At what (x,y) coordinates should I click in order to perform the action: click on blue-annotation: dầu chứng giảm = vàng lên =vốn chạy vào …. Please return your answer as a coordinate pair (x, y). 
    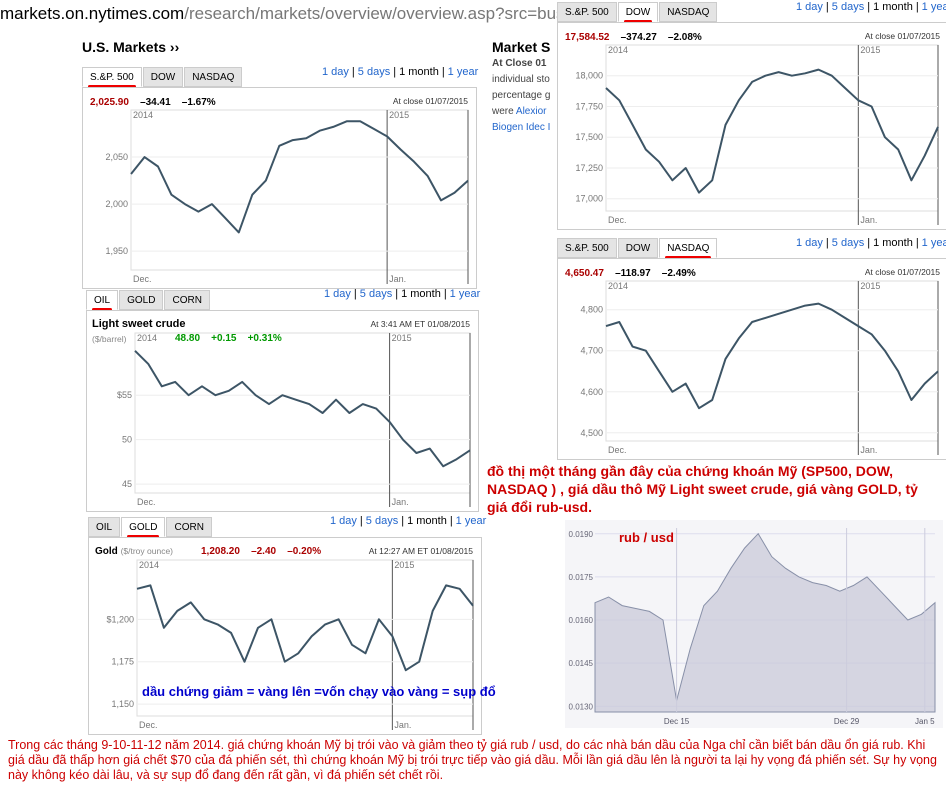
    Looking at the image, I should click on (319, 691).